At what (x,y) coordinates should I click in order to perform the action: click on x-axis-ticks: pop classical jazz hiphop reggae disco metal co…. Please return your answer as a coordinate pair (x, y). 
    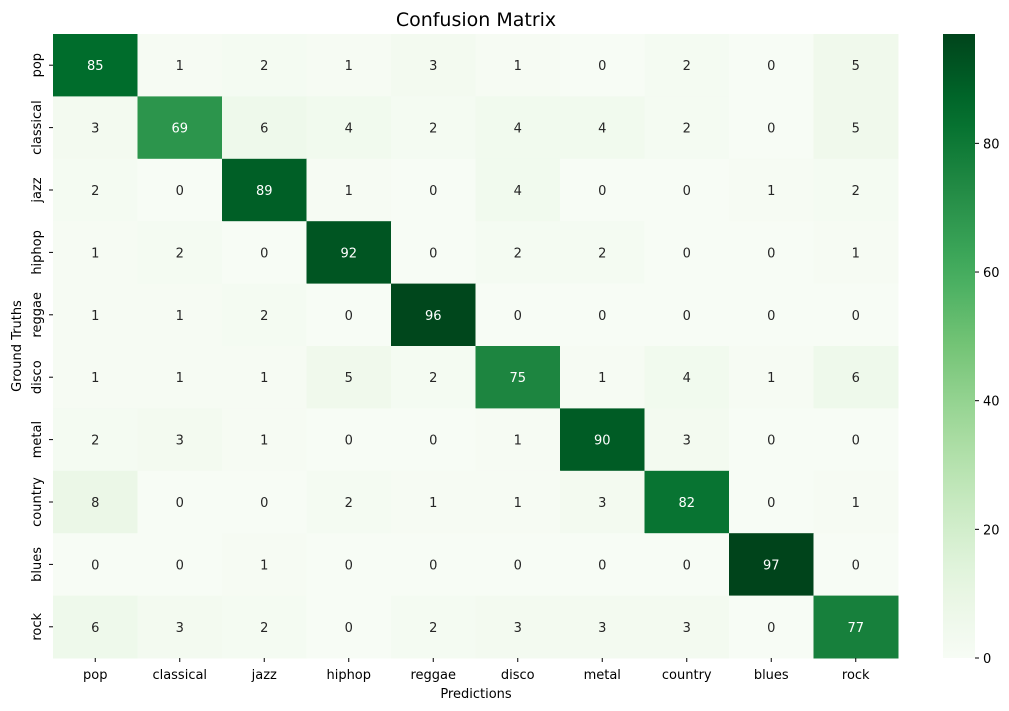
    Looking at the image, I should click on (476, 670).